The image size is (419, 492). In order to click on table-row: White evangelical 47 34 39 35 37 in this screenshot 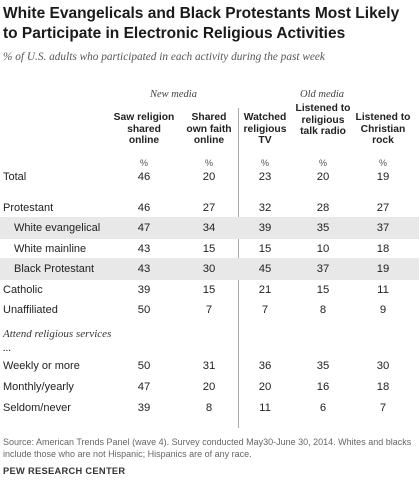, I will do `click(209, 228)`.